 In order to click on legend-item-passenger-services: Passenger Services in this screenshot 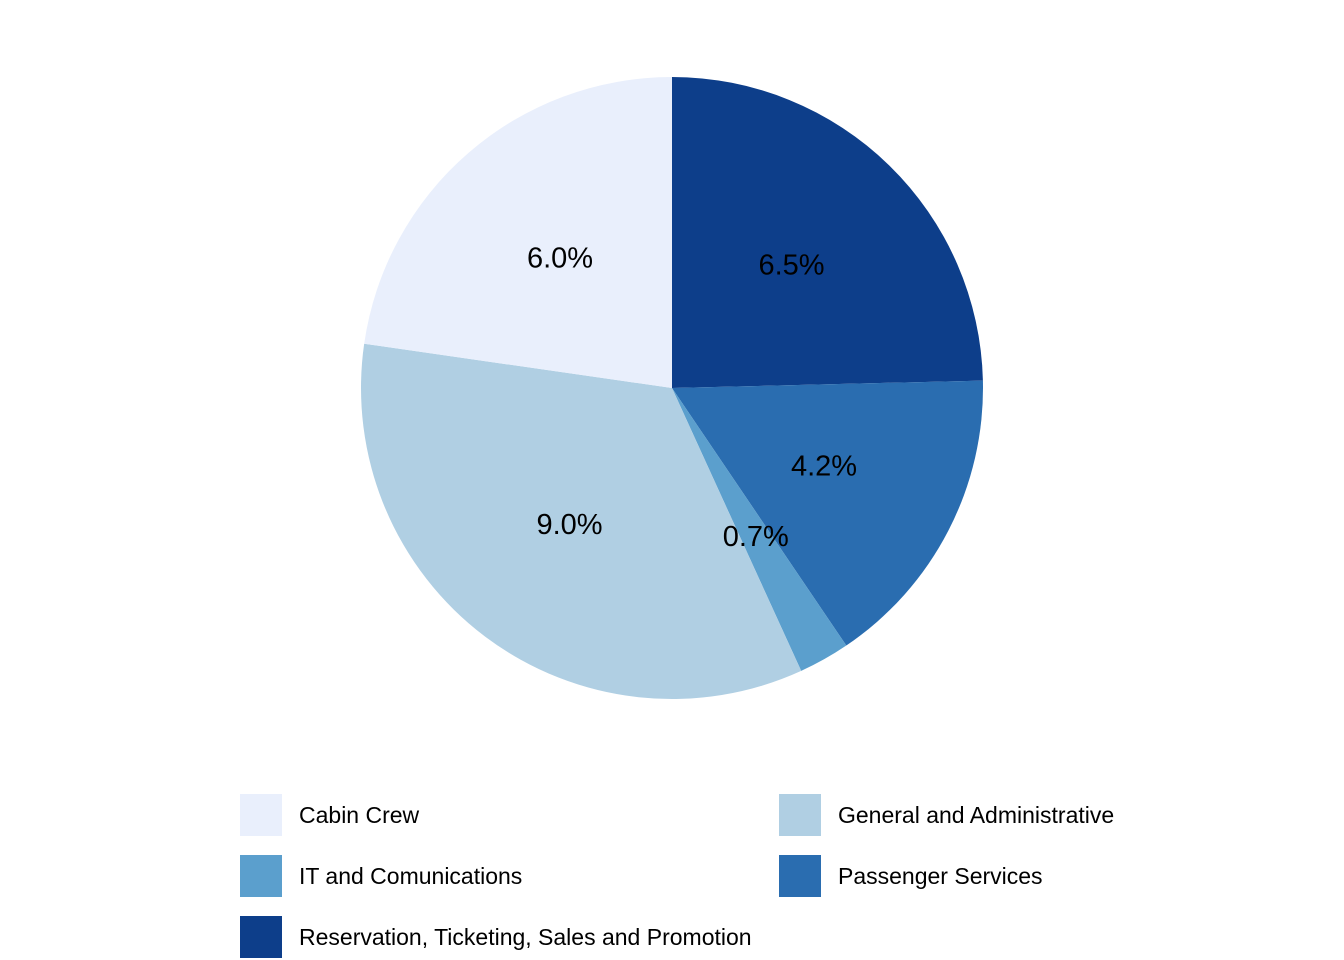, I will do `click(911, 876)`.